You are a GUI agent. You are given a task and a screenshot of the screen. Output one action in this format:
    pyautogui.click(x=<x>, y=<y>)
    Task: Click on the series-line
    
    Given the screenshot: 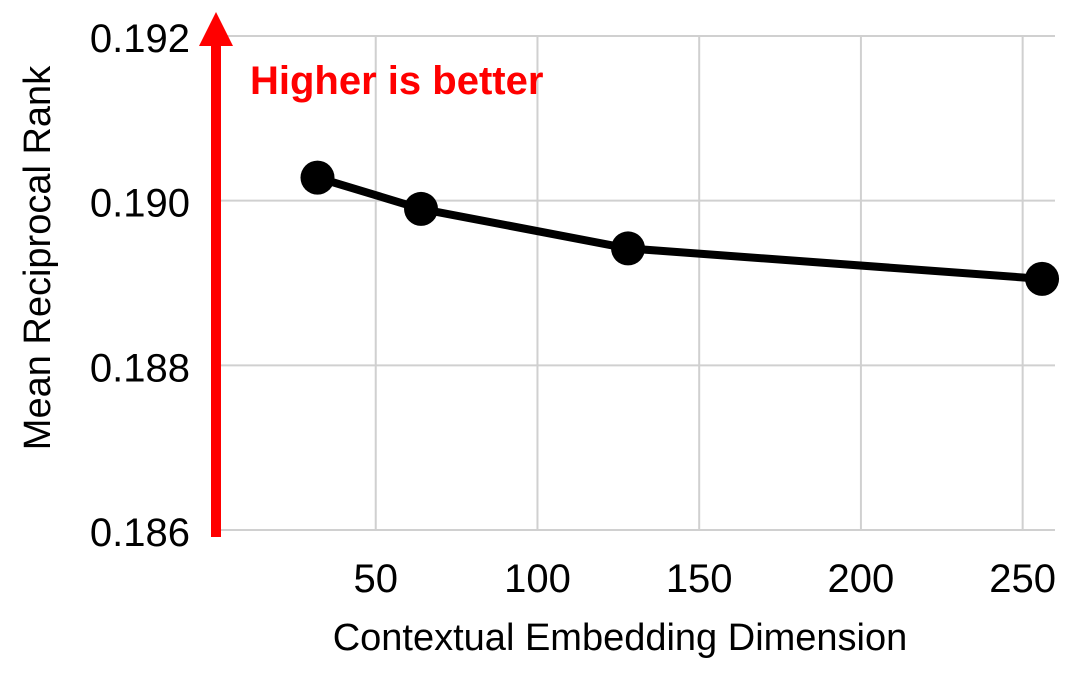 What is the action you would take?
    pyautogui.click(x=679, y=228)
    